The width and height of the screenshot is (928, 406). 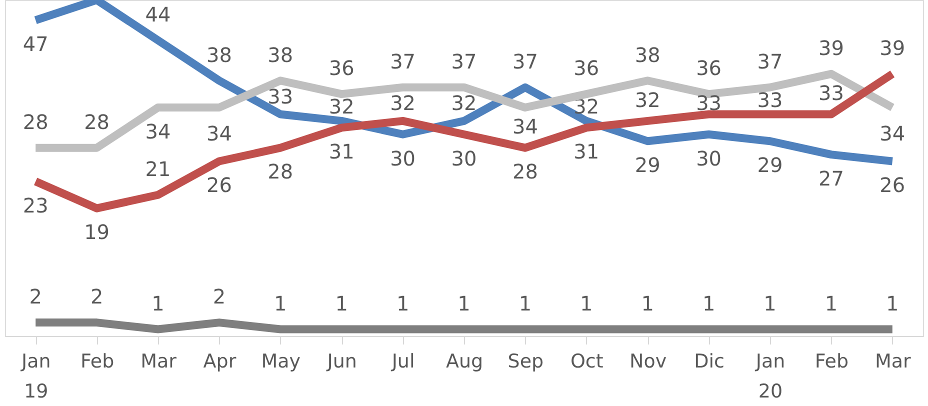 What do you see at coordinates (709, 361) in the screenshot?
I see `x-tick-label: Dic` at bounding box center [709, 361].